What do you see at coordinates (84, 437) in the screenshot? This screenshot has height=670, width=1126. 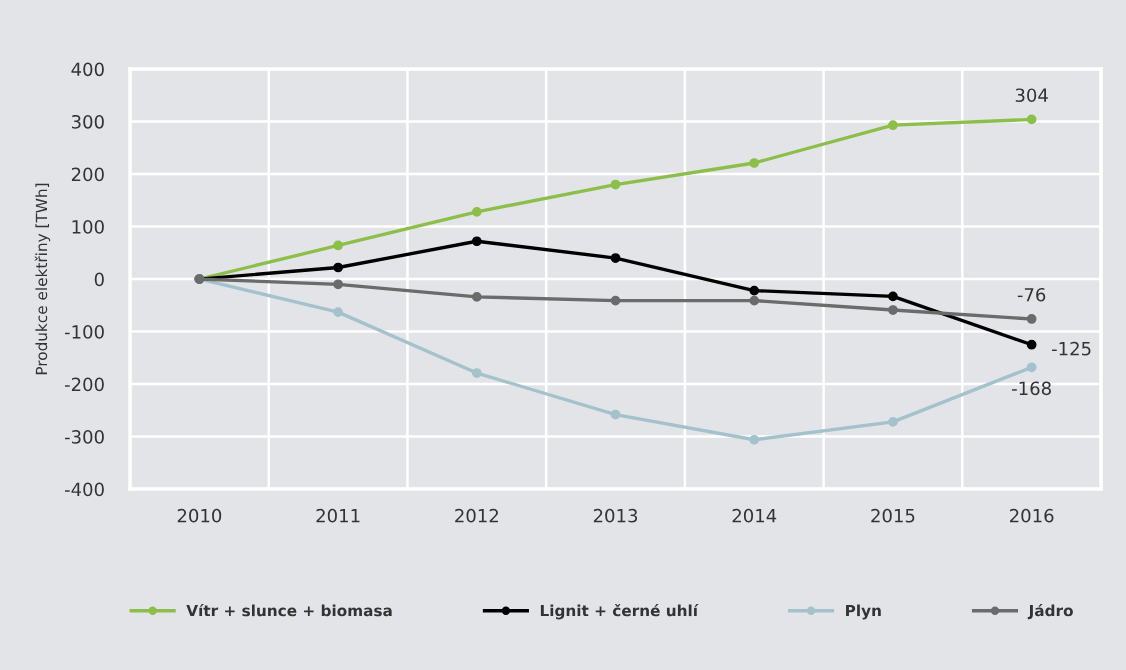 I see `y-tick-label: -300` at bounding box center [84, 437].